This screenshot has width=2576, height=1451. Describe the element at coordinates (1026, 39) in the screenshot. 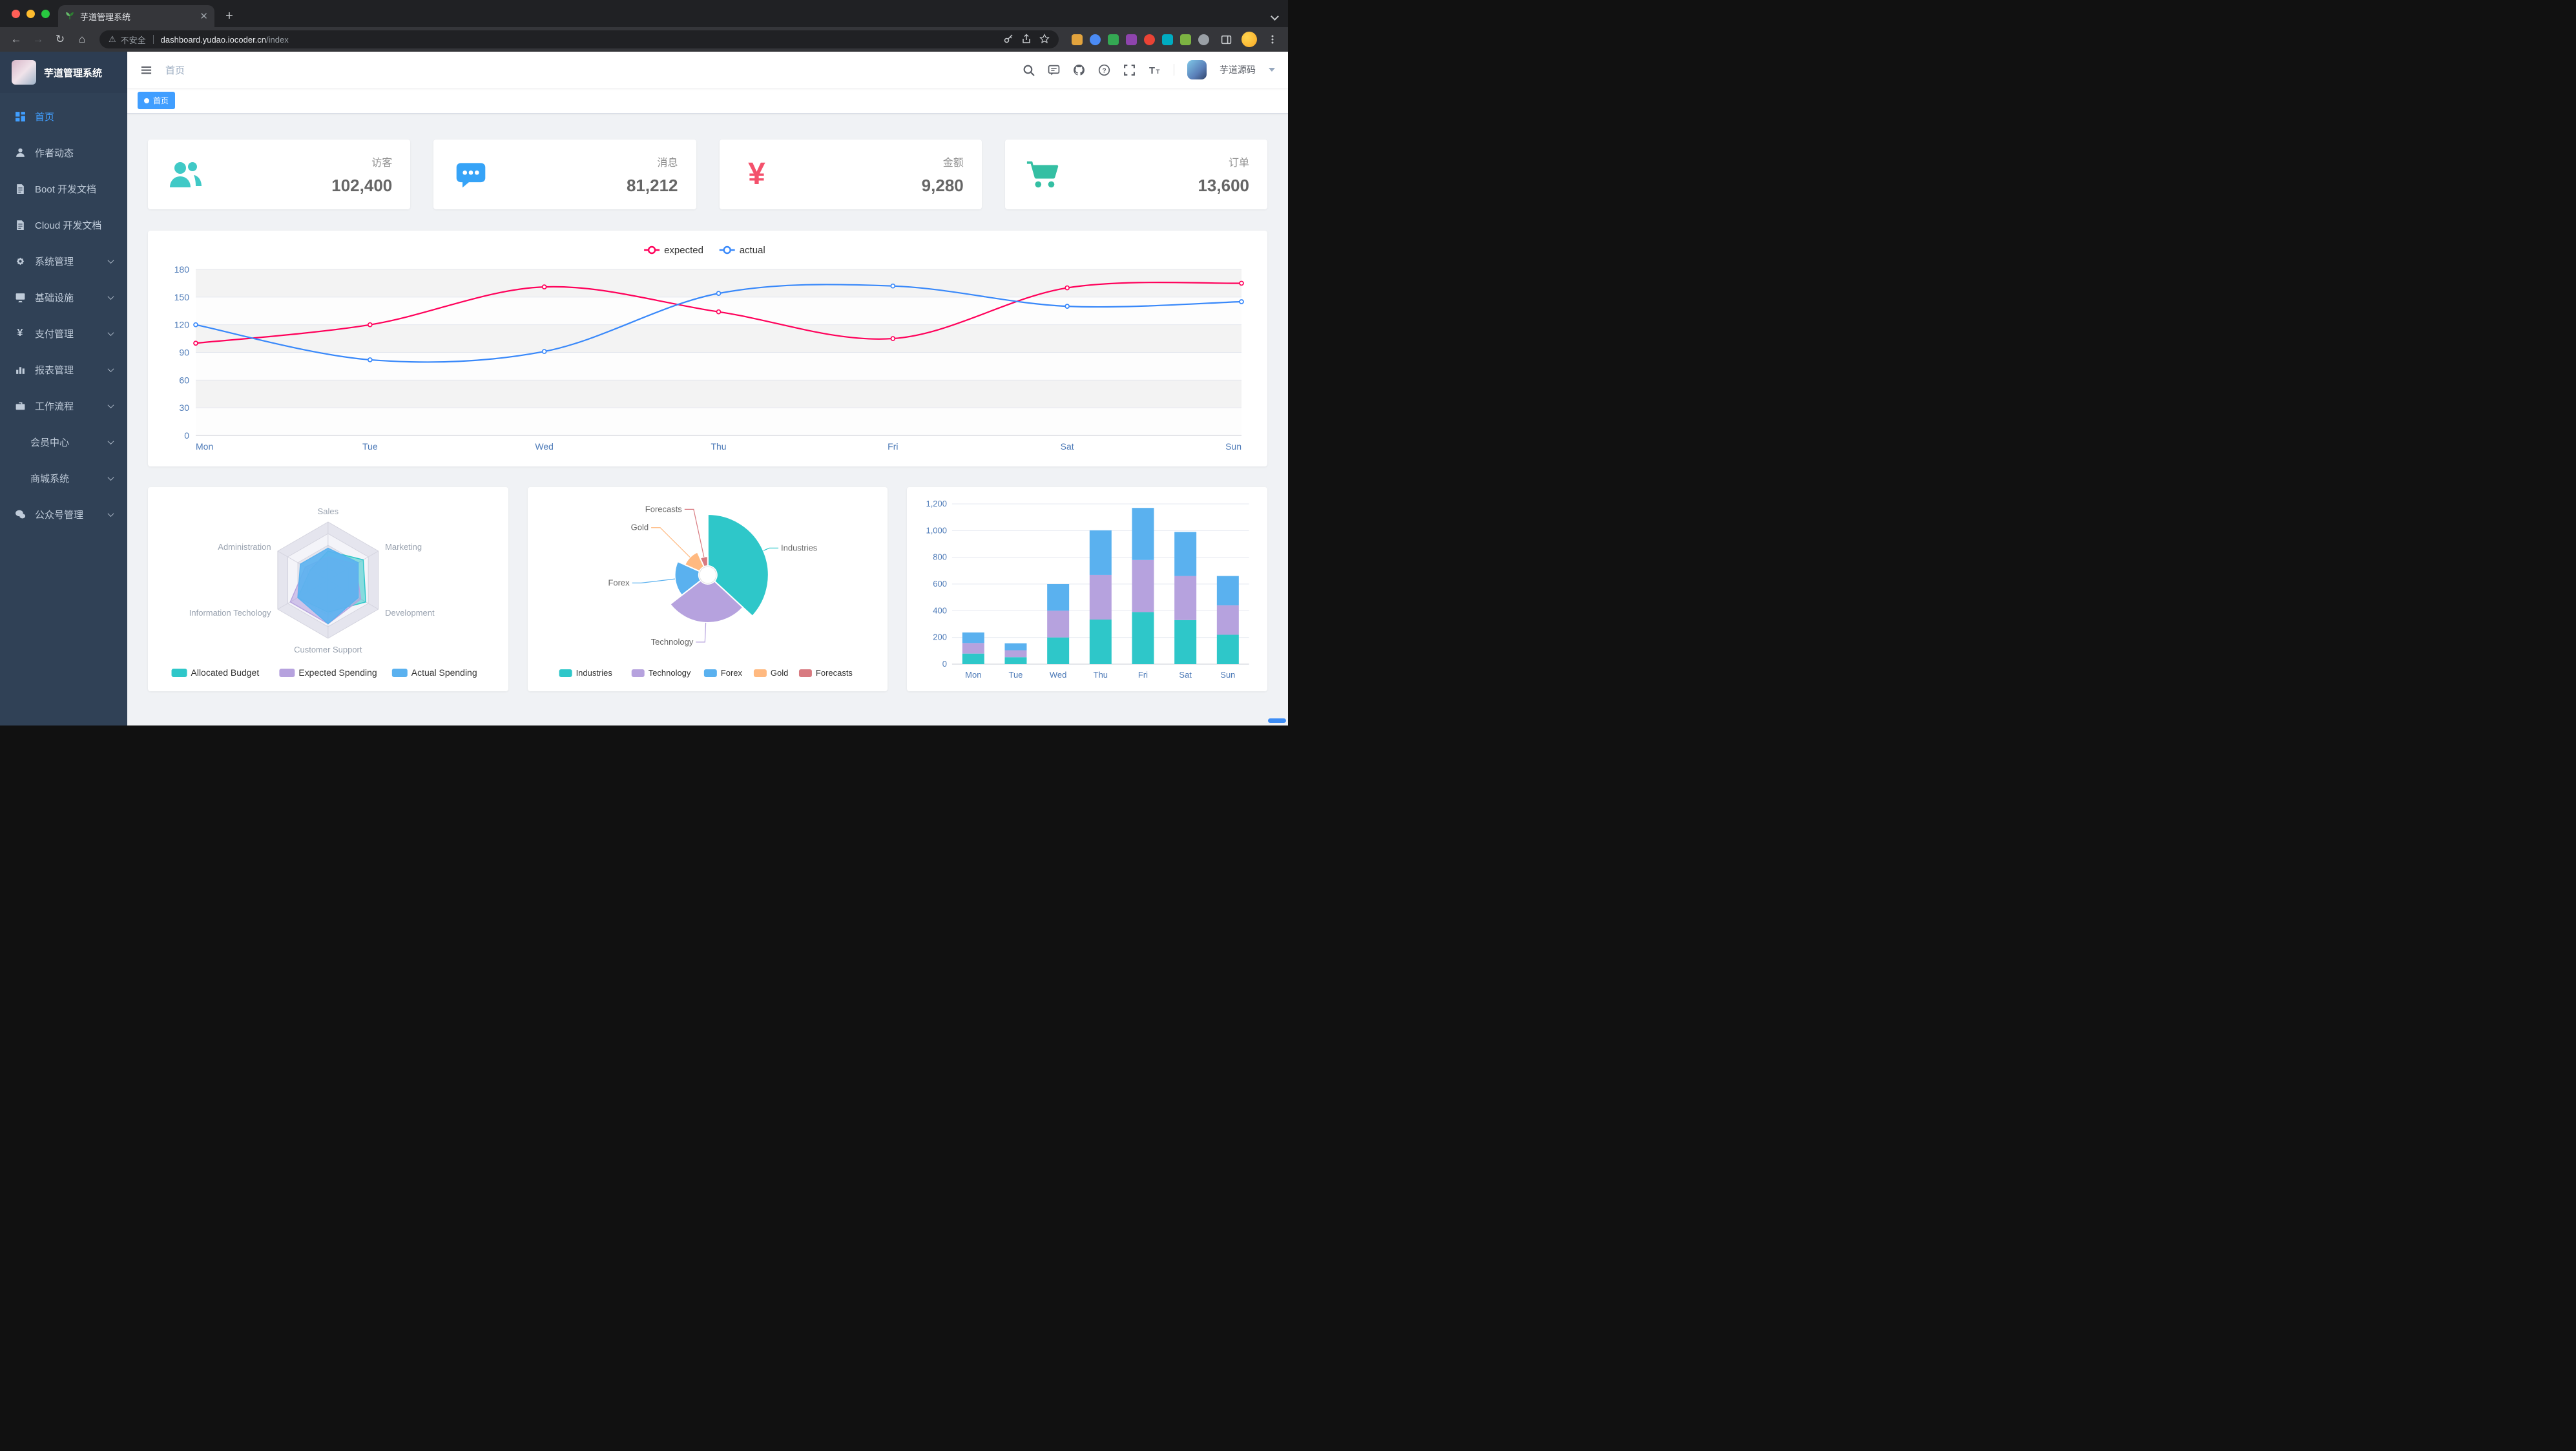

I see `share-icon` at that location.